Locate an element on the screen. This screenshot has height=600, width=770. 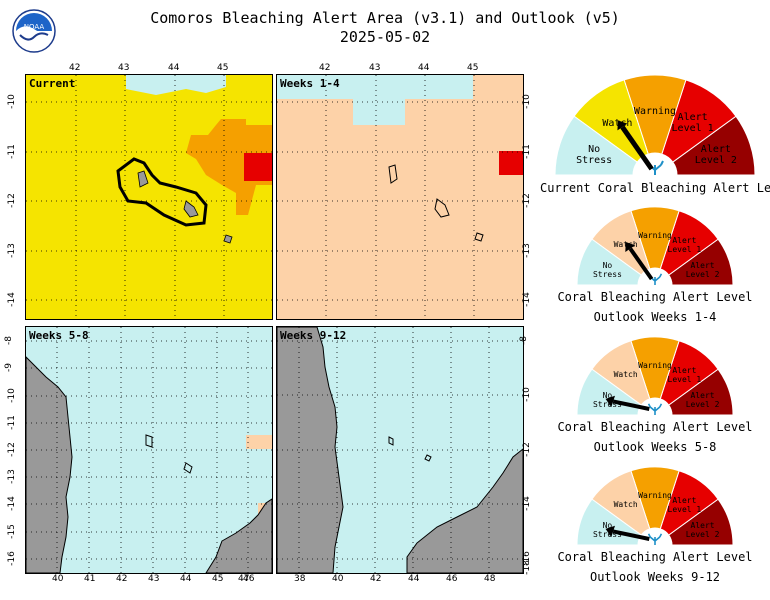
panel-label: Current is located at coordinates (52, 83).